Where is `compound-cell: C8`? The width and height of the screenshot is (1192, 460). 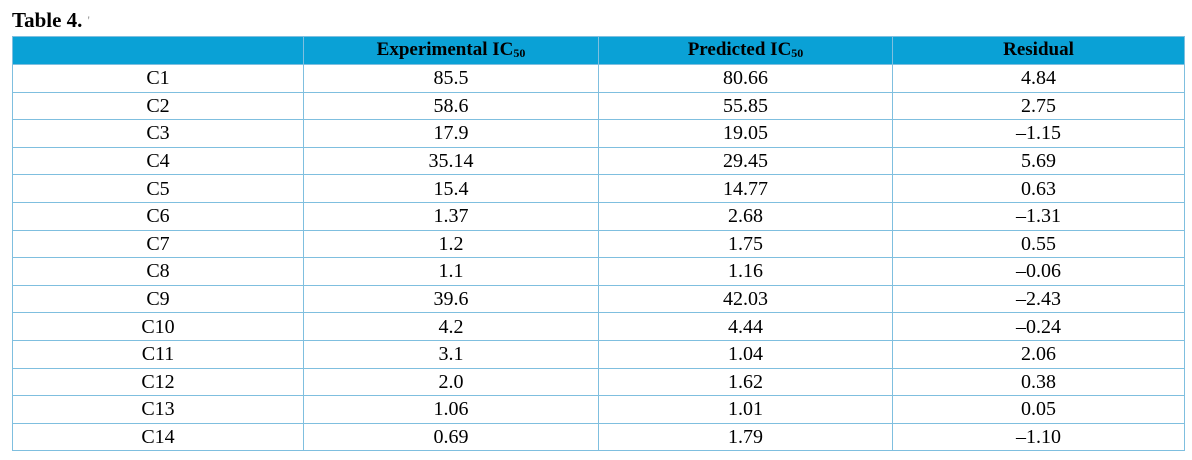
compound-cell: C8 is located at coordinates (158, 271).